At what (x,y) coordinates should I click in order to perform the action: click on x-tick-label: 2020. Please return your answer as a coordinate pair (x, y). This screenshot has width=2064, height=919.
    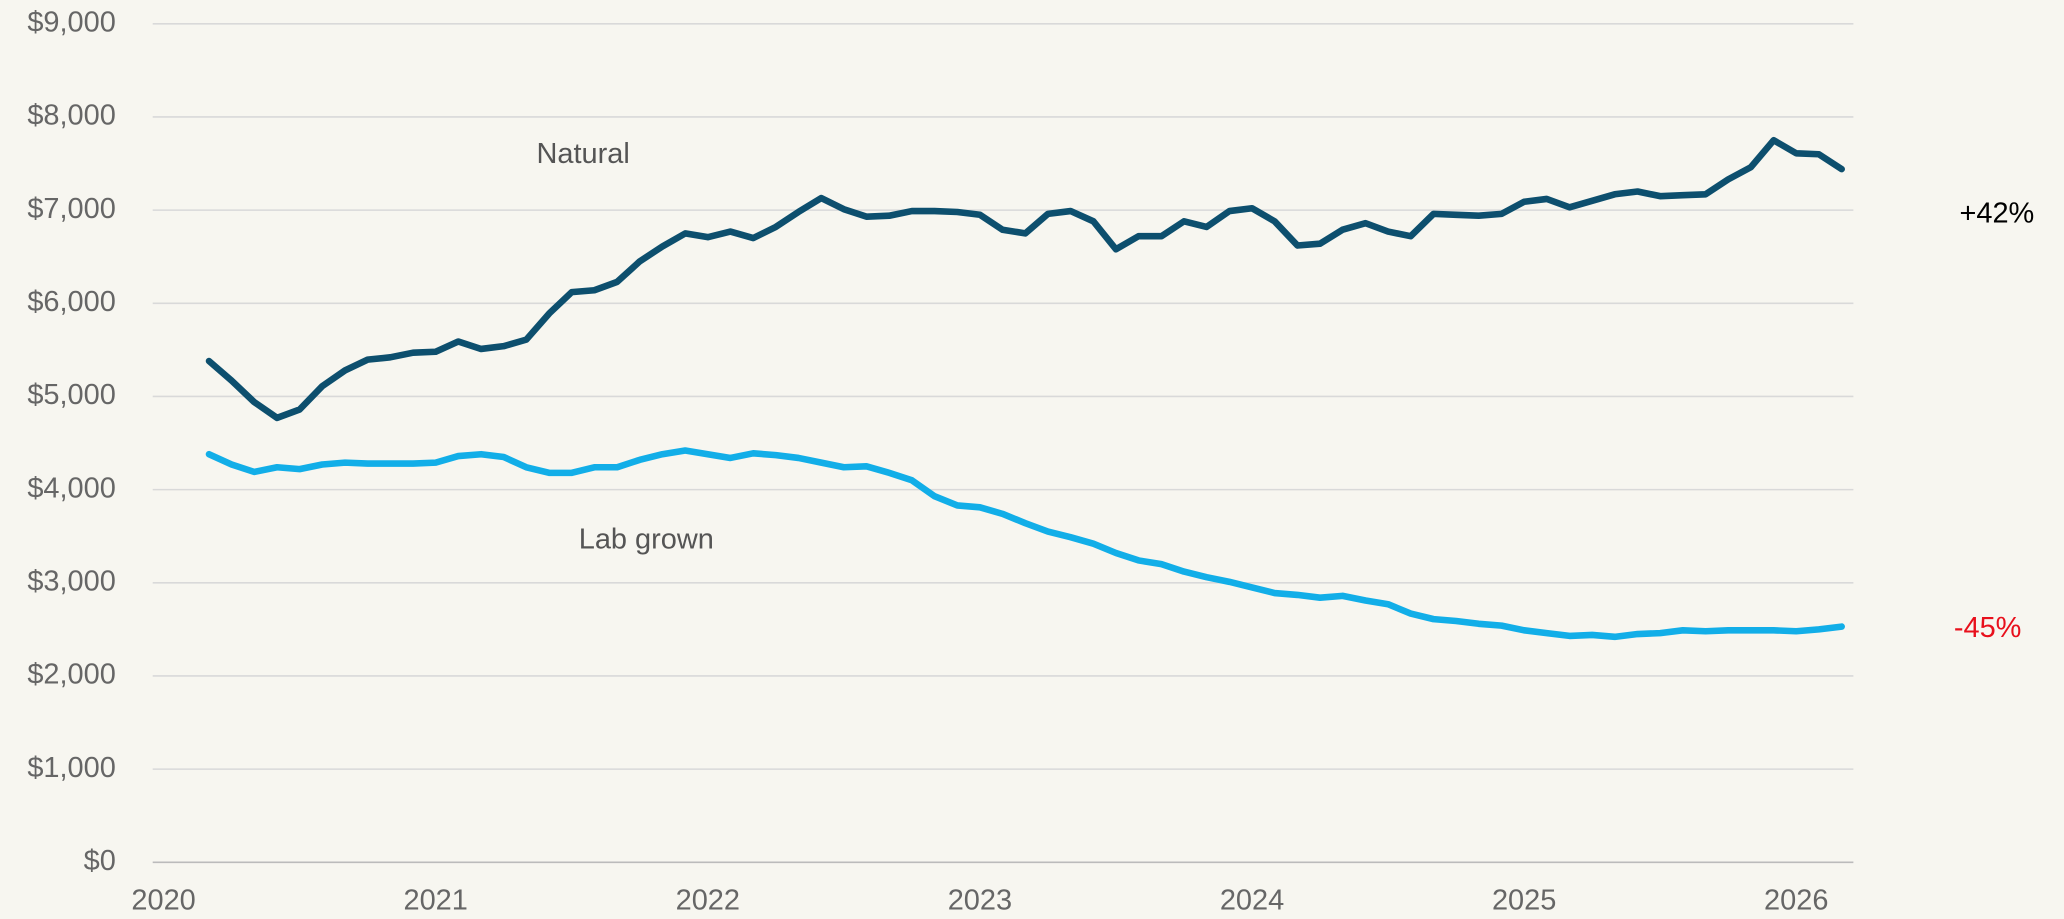
    Looking at the image, I should click on (163, 900).